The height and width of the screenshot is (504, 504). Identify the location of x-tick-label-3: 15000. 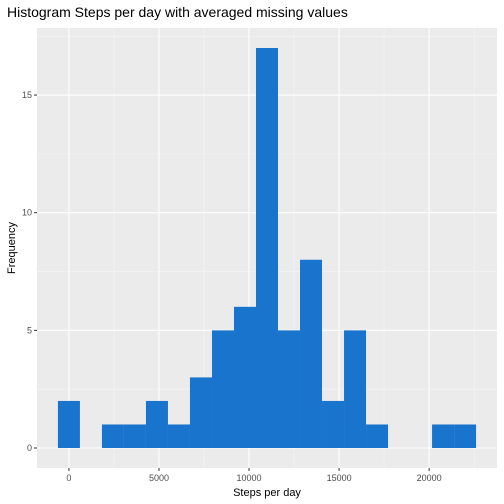
(339, 478).